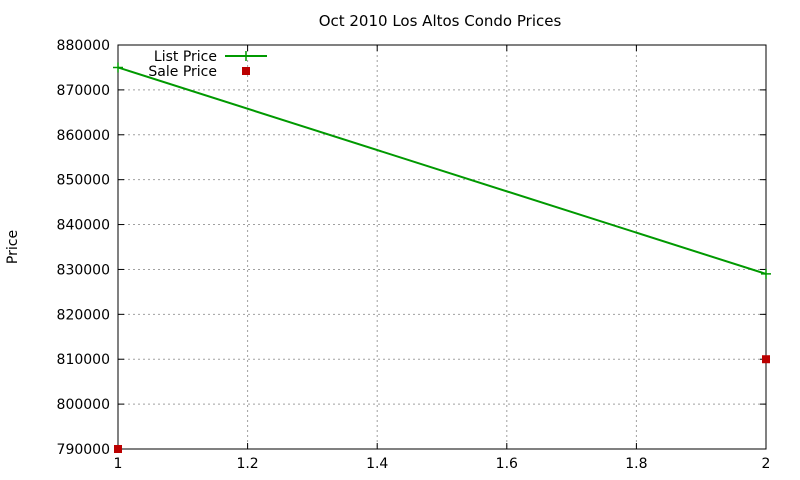 Image resolution: width=800 pixels, height=480 pixels. Describe the element at coordinates (507, 464) in the screenshot. I see `x-tick-label: 1.6` at that location.